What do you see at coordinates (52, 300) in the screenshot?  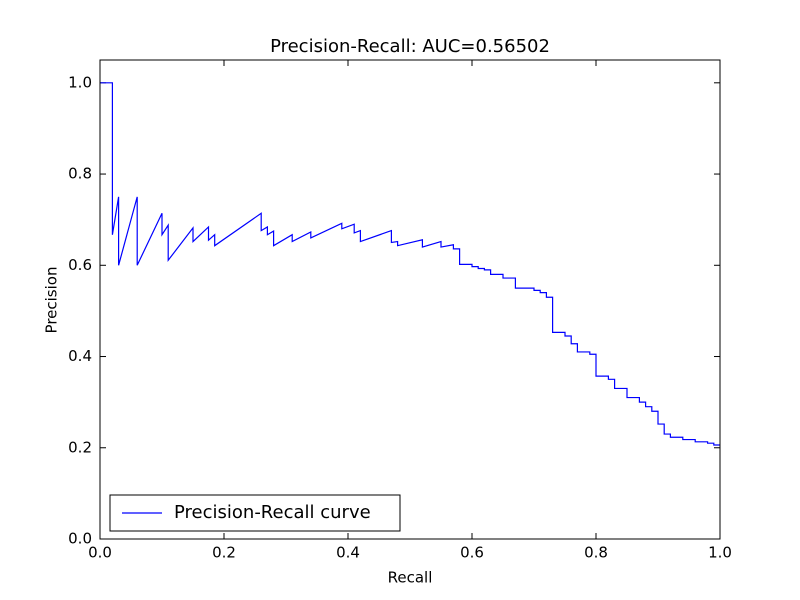 I see `y-axis-label: Precision` at bounding box center [52, 300].